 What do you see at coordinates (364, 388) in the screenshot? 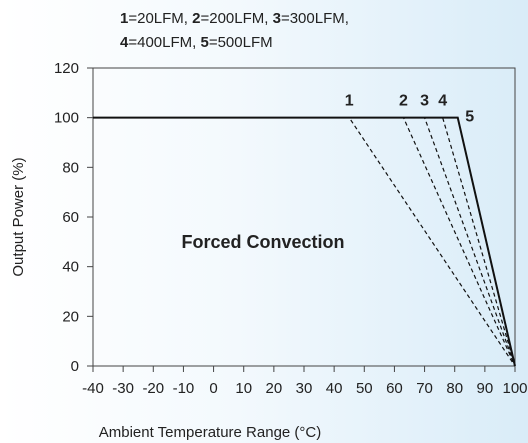
I see `x-tick-label: 50` at bounding box center [364, 388].